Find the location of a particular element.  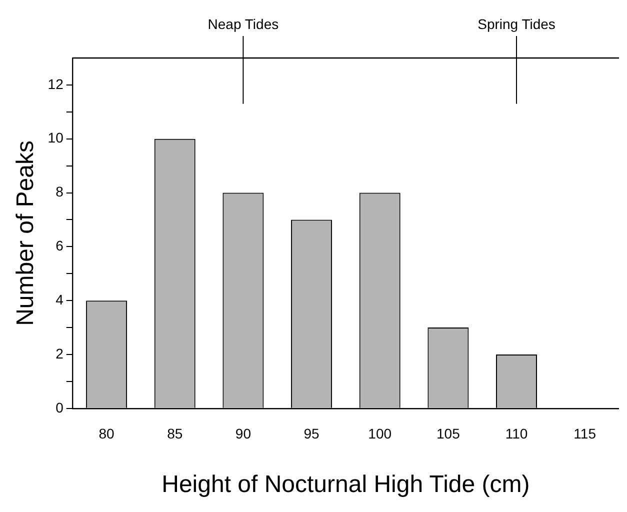

y-axis-title: Number of Peaks is located at coordinates (26, 233).